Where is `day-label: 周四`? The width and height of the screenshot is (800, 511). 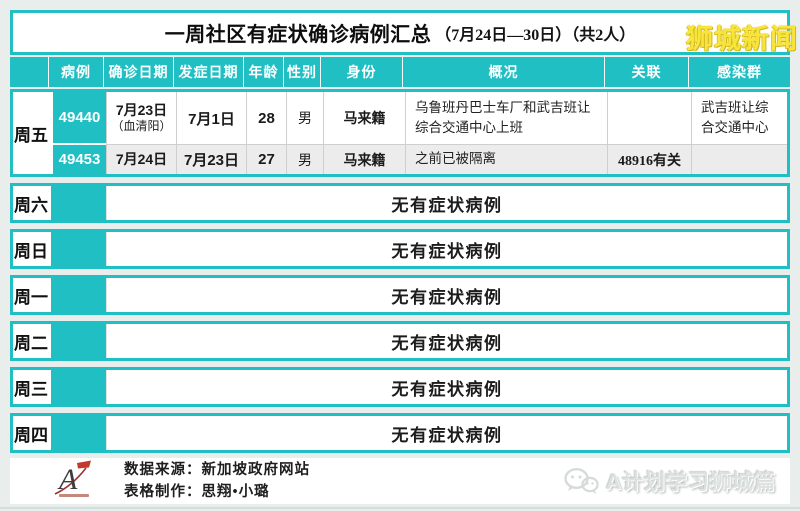 day-label: 周四 is located at coordinates (32, 433).